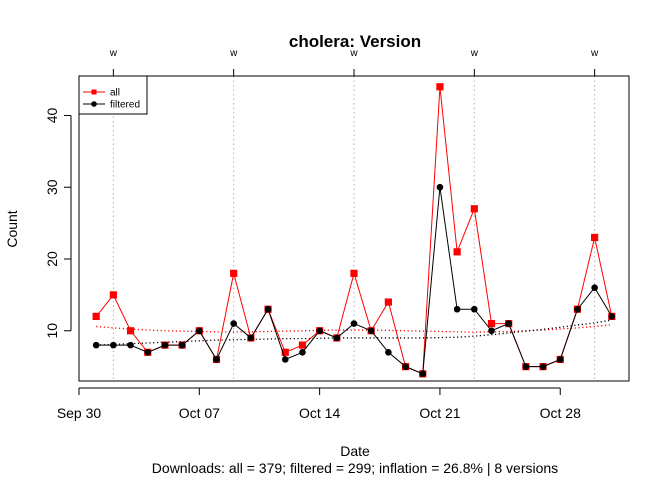 The width and height of the screenshot is (672, 480). Describe the element at coordinates (199, 413) in the screenshot. I see `x-tick-label: Oct 07` at that location.